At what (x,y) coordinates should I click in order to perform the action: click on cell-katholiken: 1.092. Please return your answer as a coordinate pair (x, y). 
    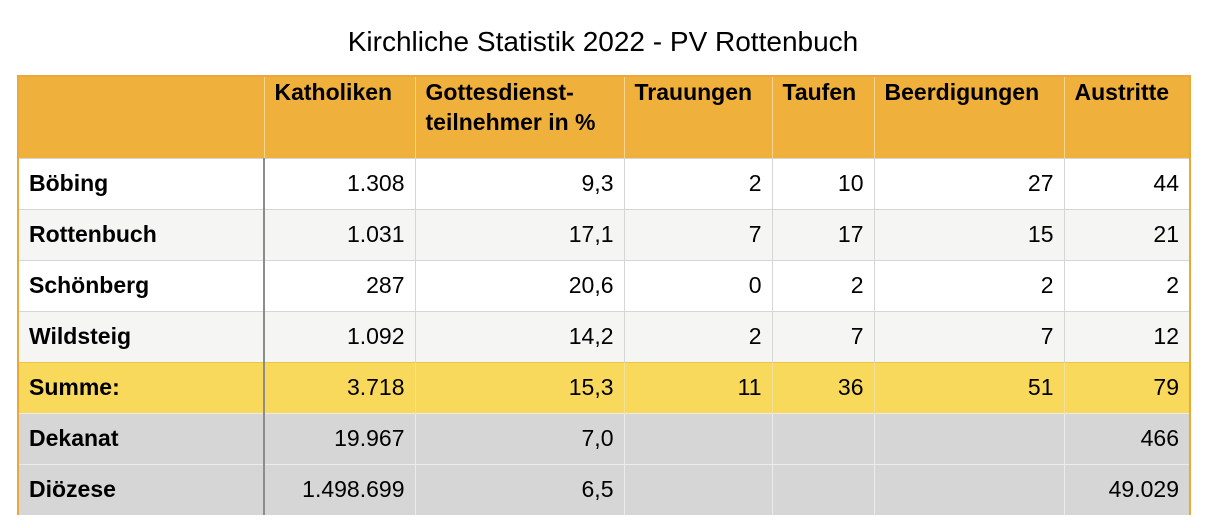
    Looking at the image, I should click on (339, 336).